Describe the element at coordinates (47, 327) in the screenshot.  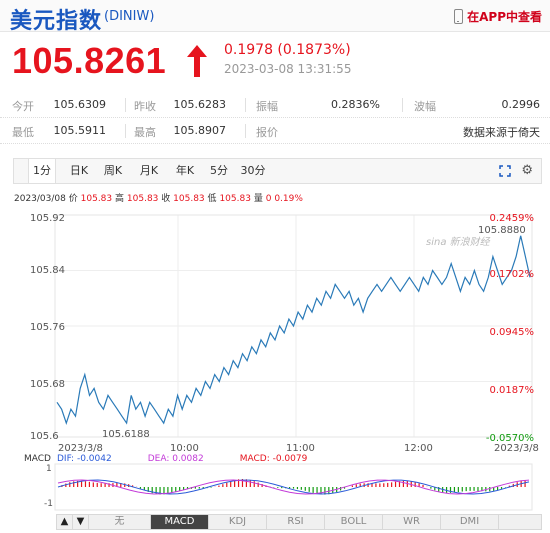
I see `y-tick-label: 105.76` at that location.